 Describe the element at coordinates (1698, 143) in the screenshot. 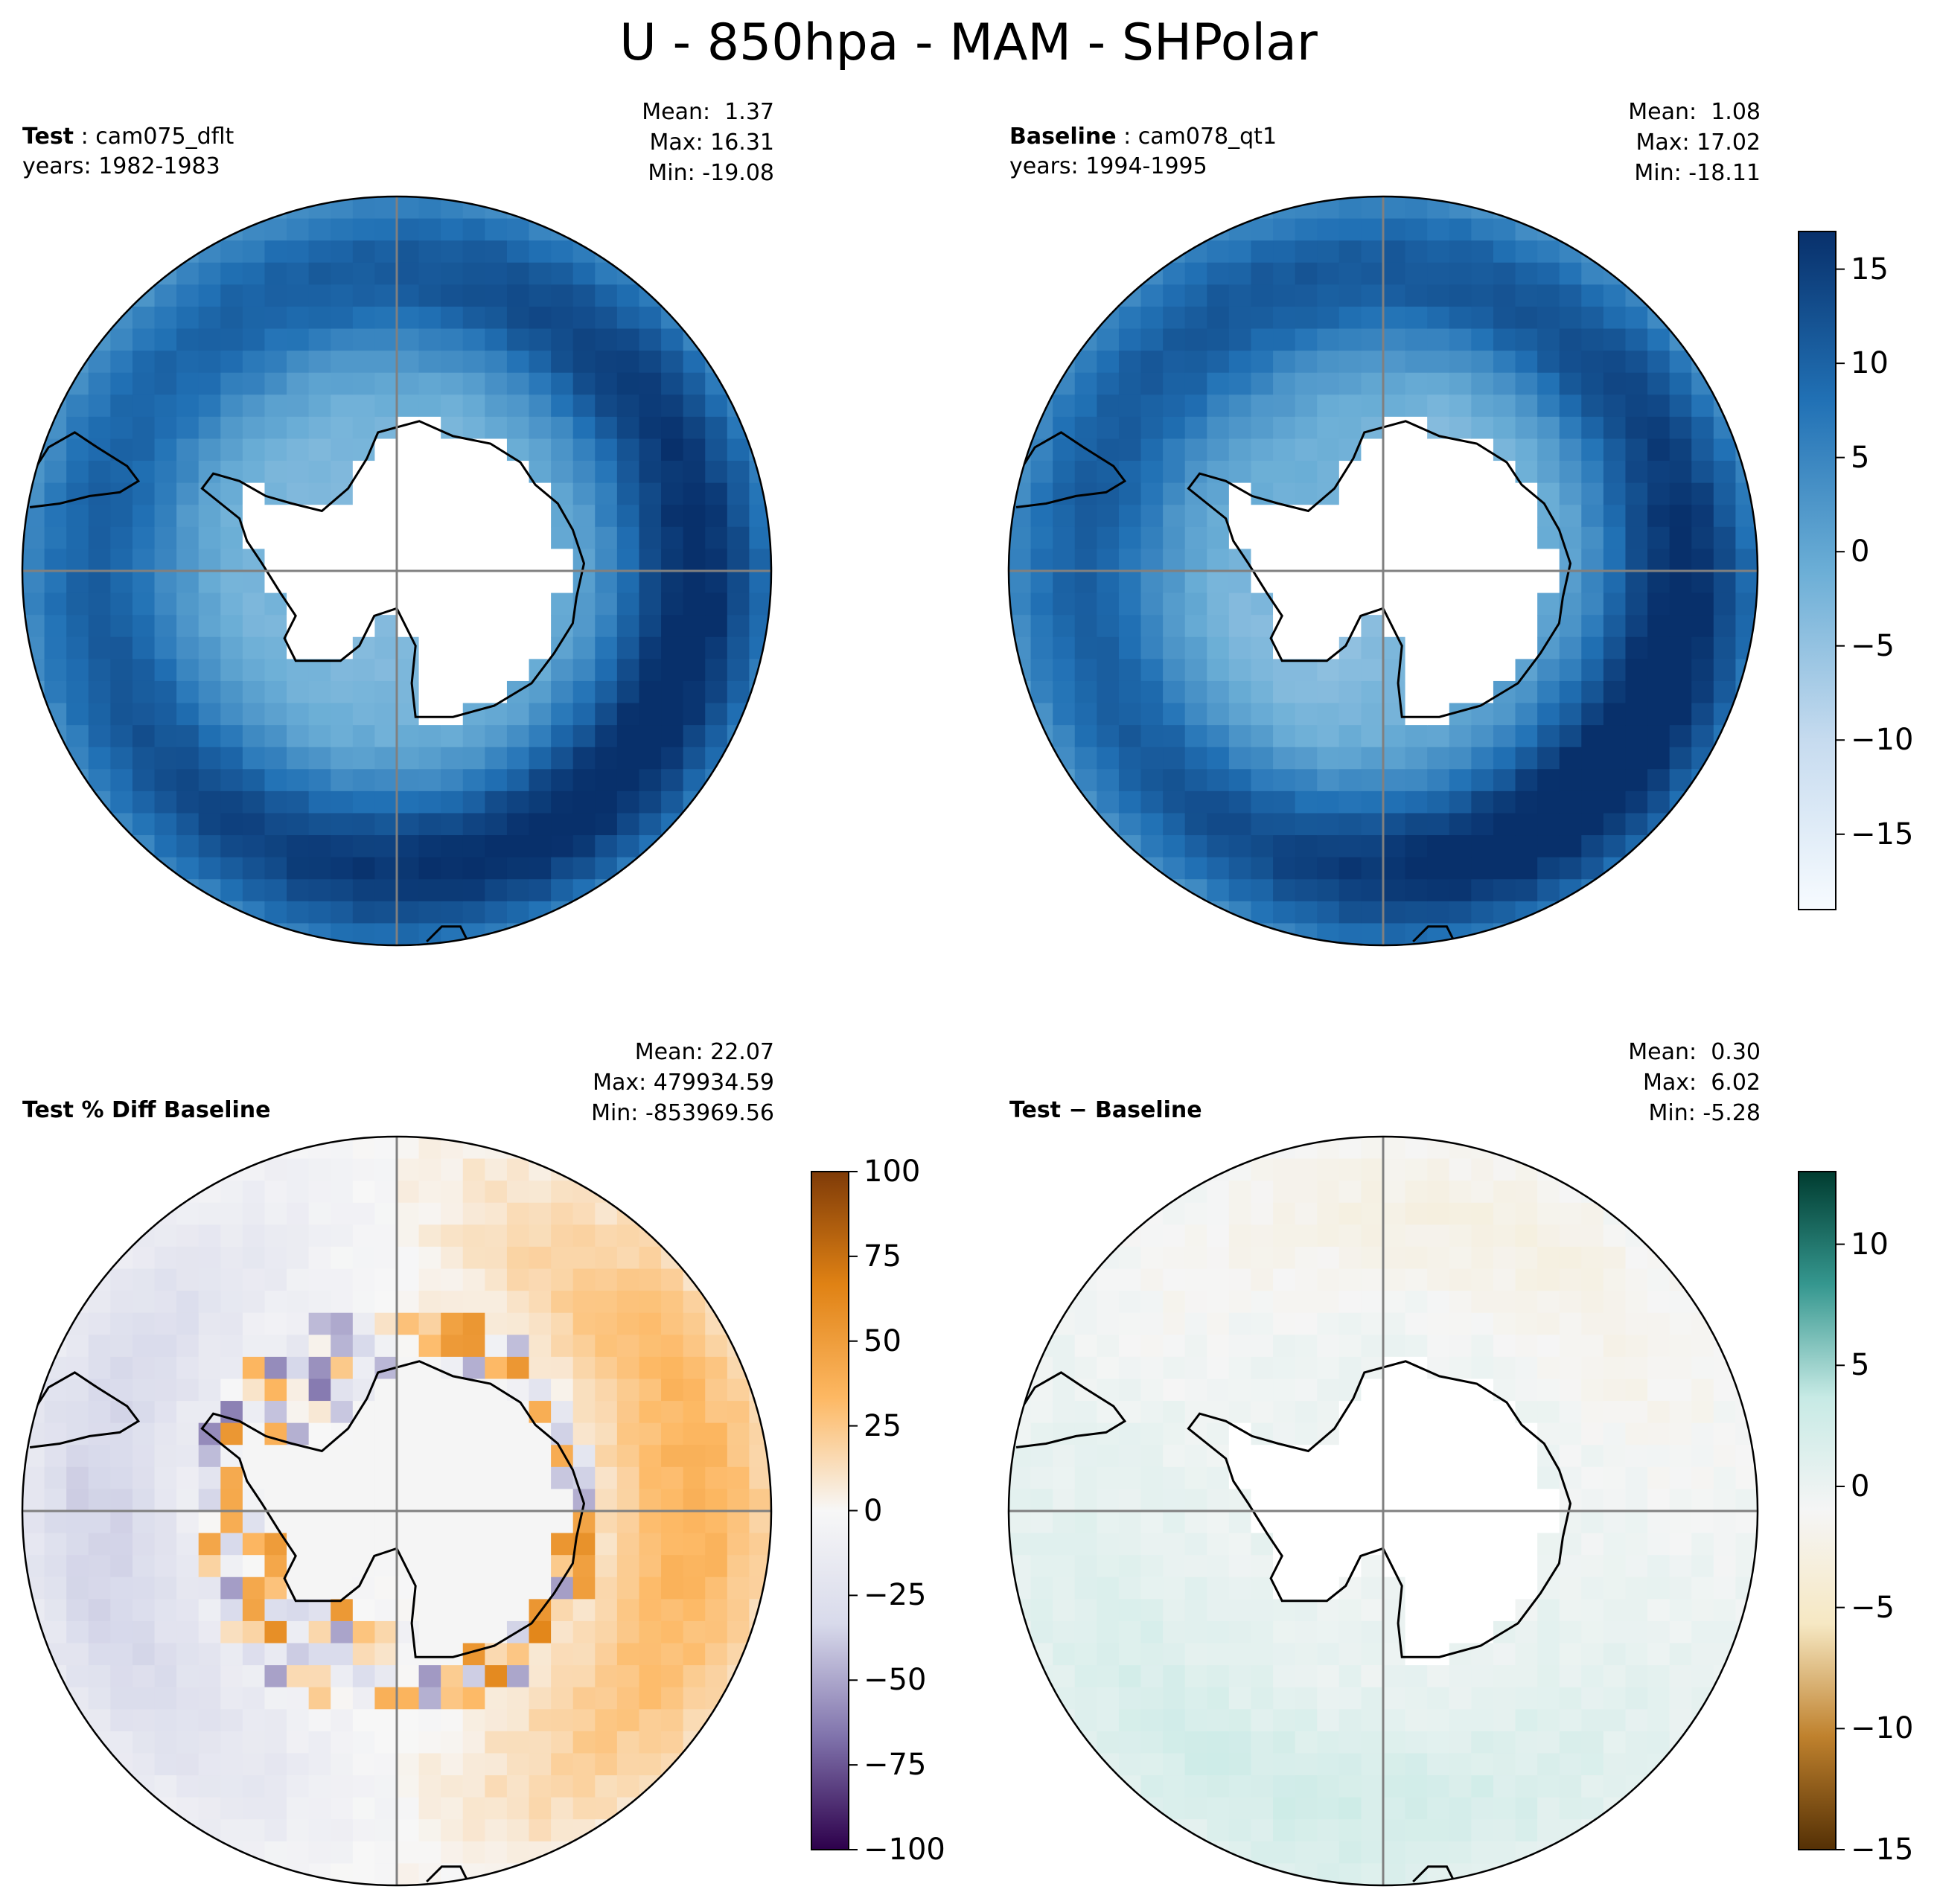

I see `stat-max: Max: 17.02` at that location.